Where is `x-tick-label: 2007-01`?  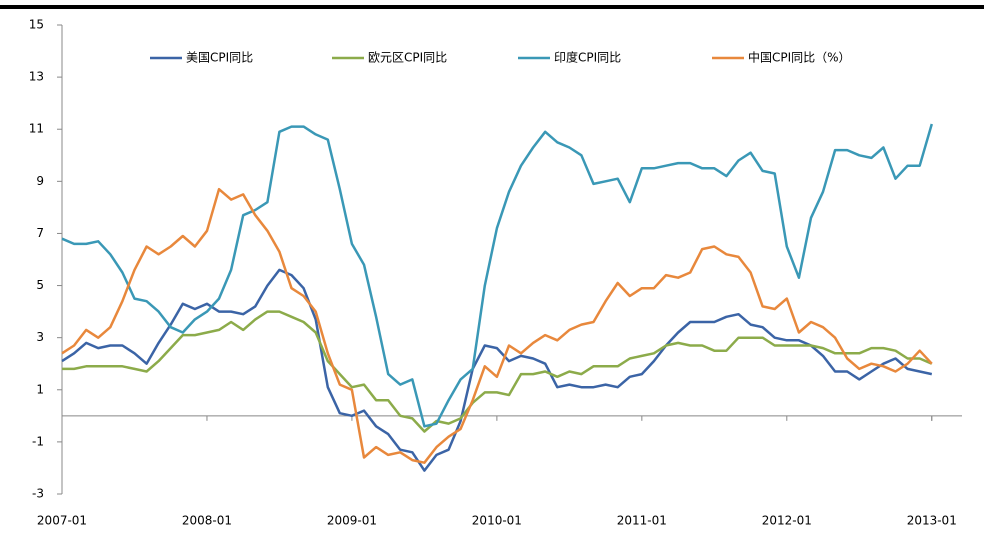 x-tick-label: 2007-01 is located at coordinates (62, 521).